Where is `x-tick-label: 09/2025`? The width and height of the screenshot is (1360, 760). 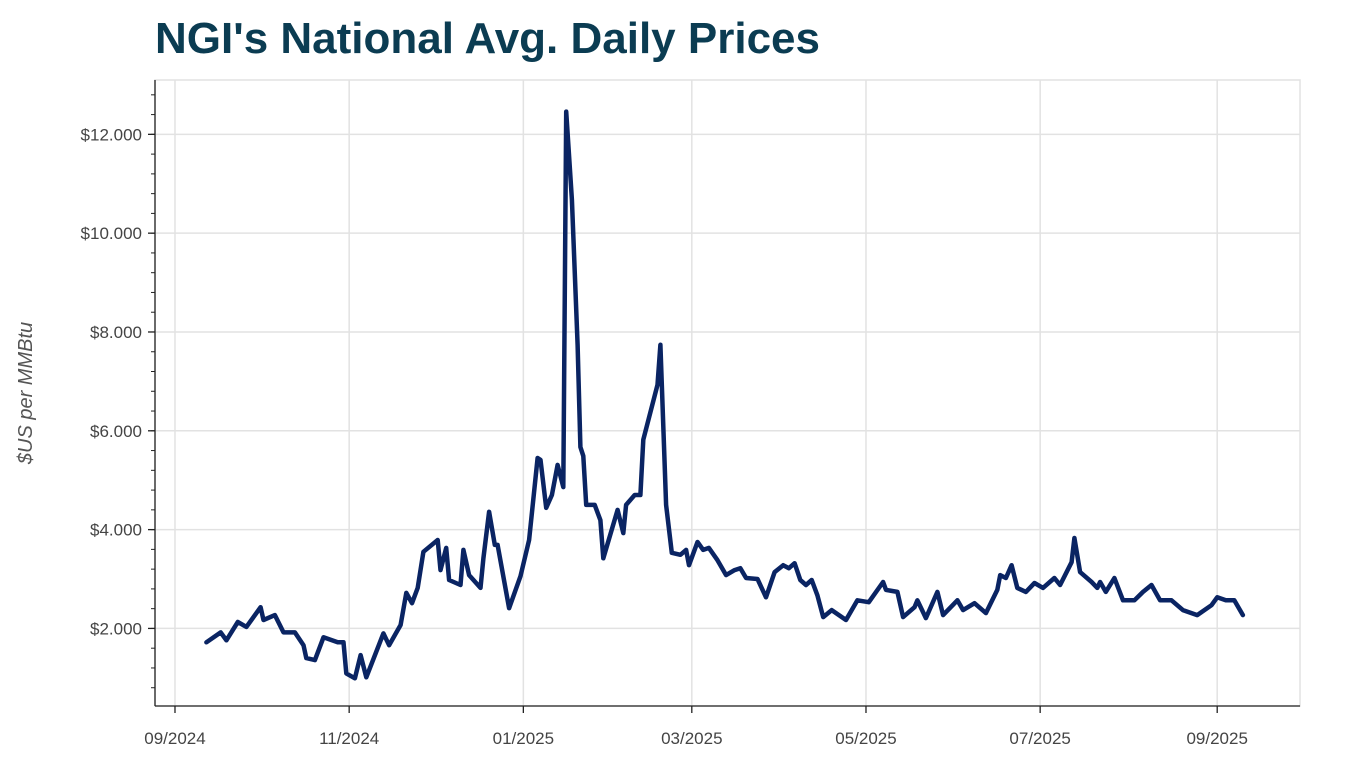
x-tick-label: 09/2025 is located at coordinates (1216, 738).